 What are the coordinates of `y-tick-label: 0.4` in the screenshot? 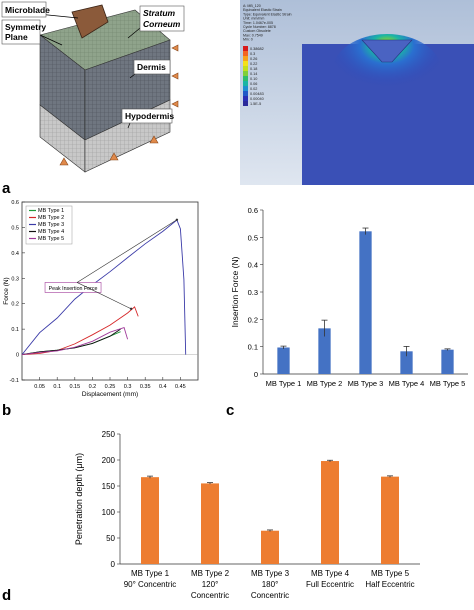 It's located at (253, 265).